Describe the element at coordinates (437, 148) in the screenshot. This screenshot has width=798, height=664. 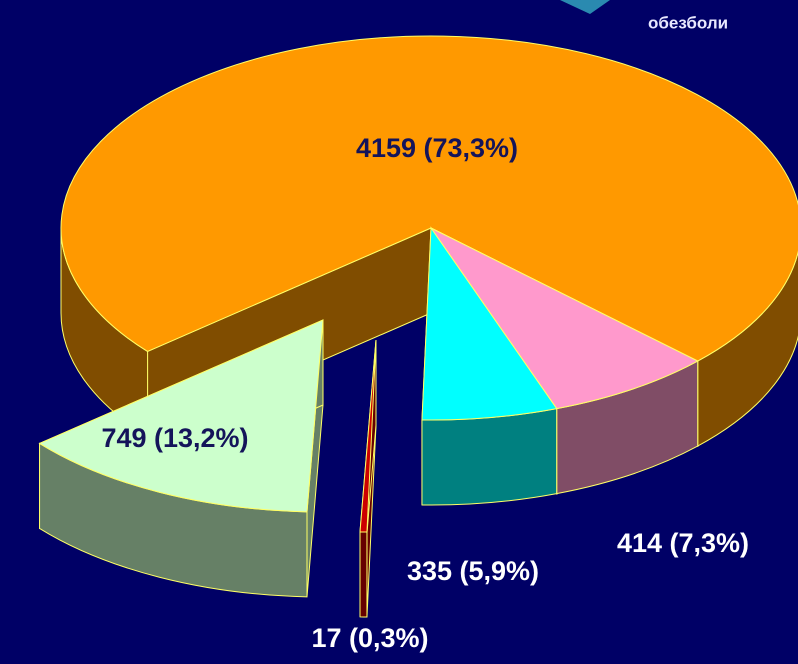
I see `data-label: 4159 (73,3%)` at that location.